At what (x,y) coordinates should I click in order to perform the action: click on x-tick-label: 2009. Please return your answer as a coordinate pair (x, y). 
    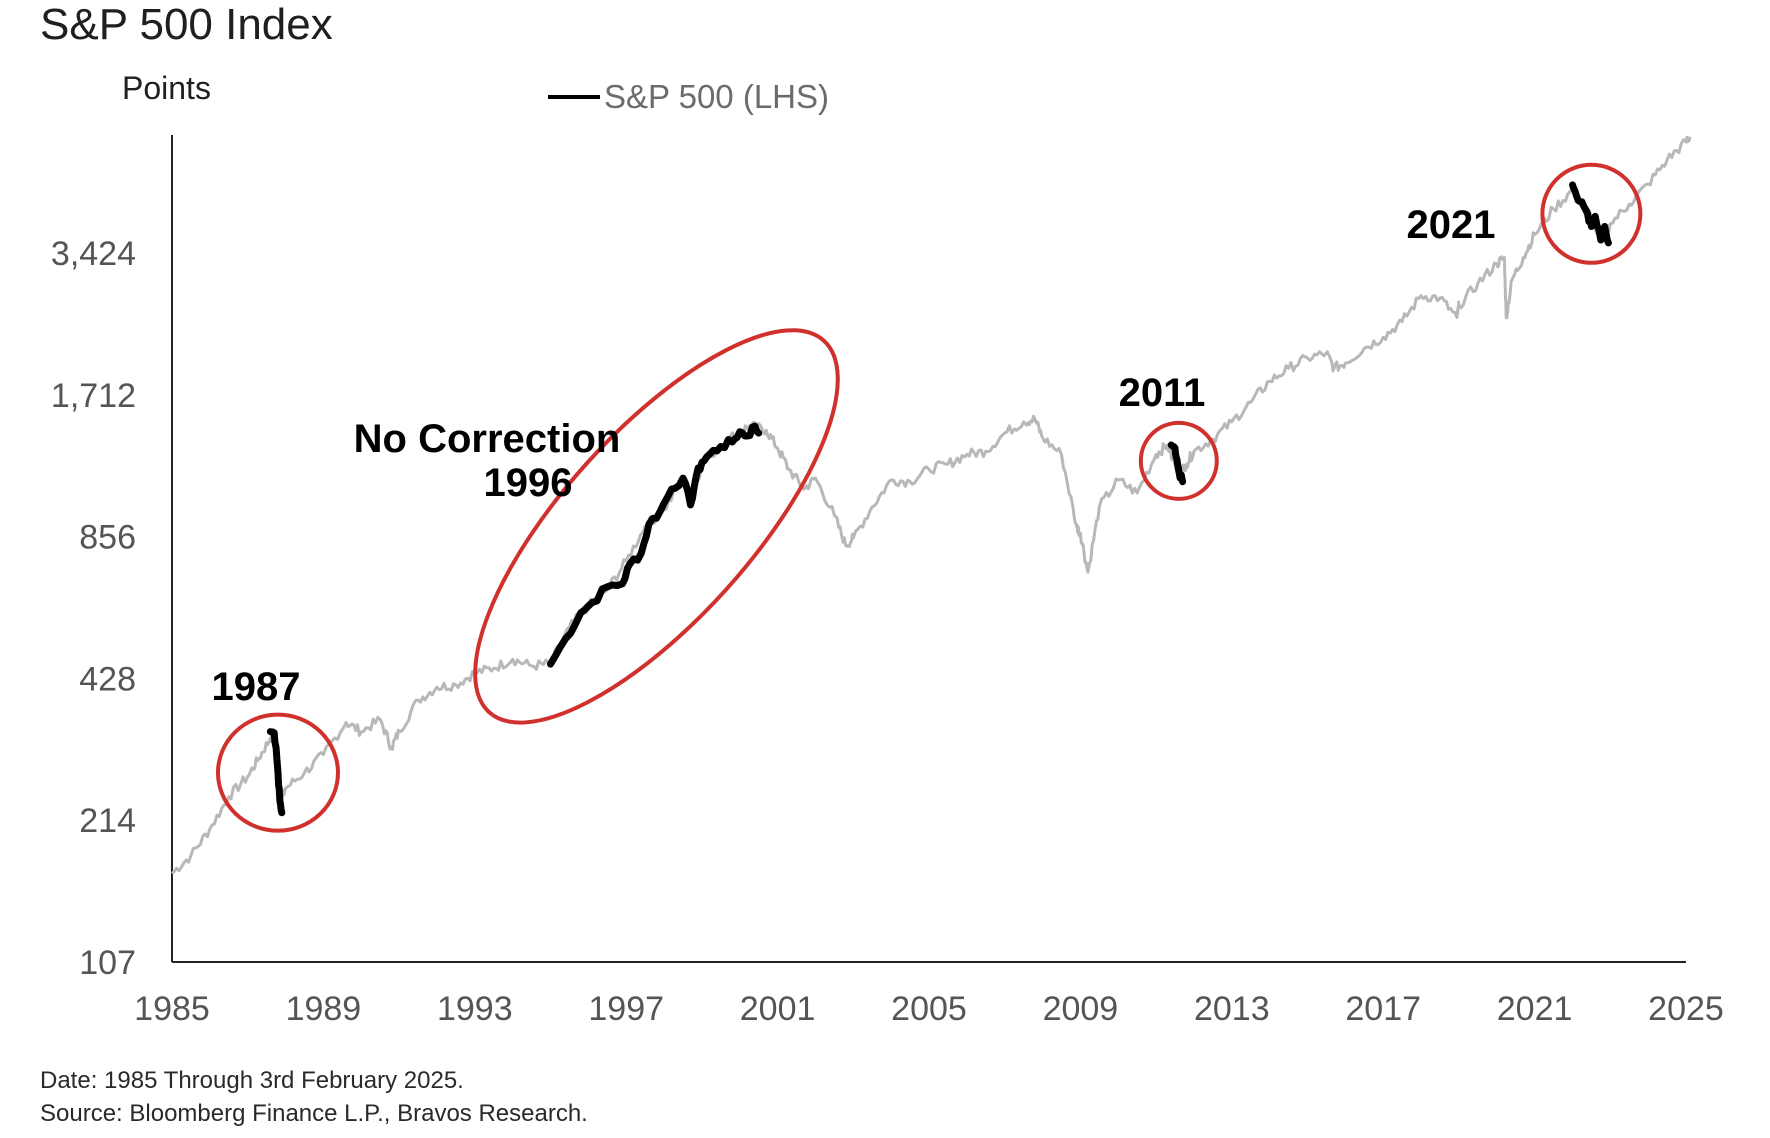
    Looking at the image, I should click on (1081, 1009).